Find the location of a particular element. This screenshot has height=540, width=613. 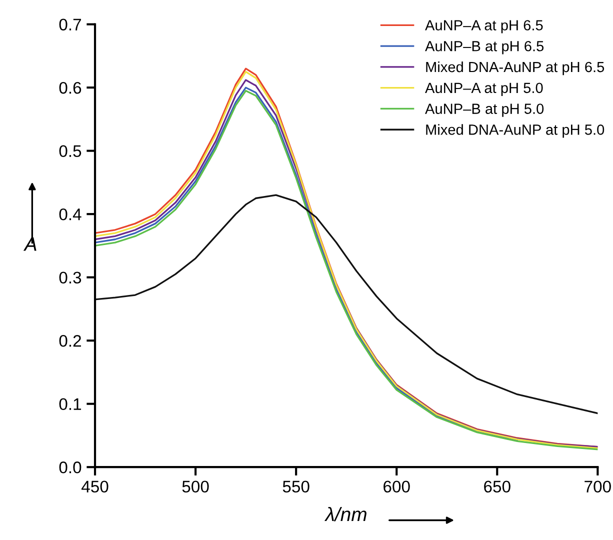

x-tick-label: 700 is located at coordinates (597, 486).